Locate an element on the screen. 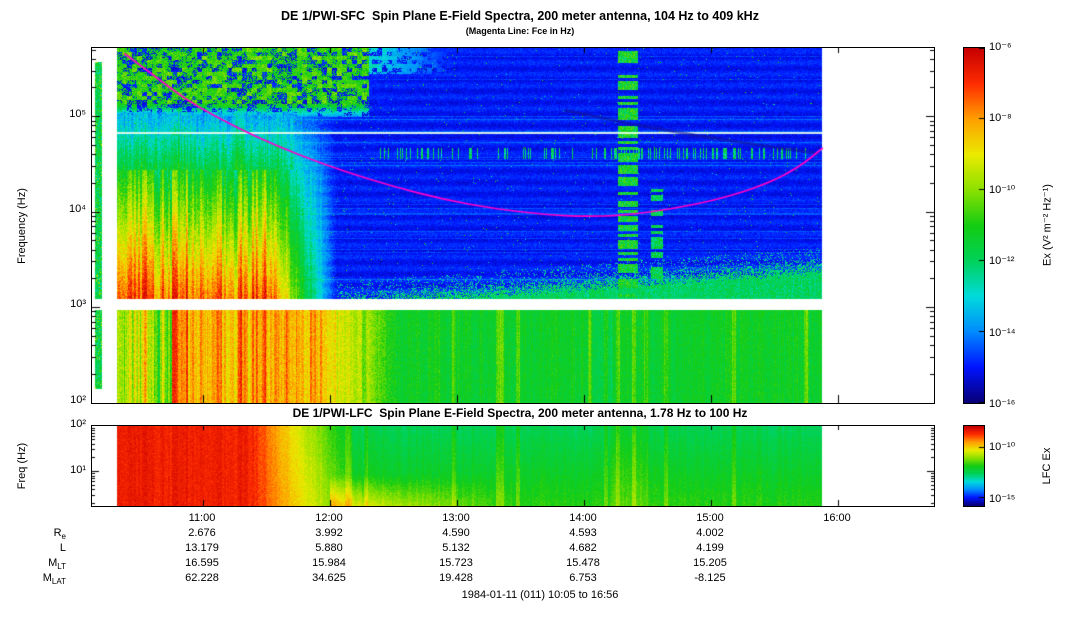  ephemeris-row-label: Re is located at coordinates (43, 534).